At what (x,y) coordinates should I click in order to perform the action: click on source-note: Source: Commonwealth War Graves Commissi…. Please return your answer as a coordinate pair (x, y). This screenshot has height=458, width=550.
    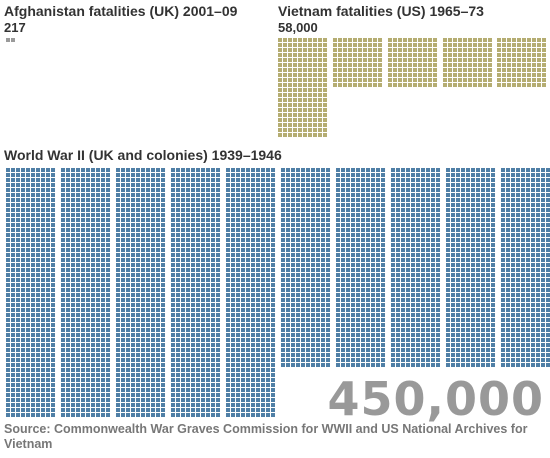
    Looking at the image, I should click on (266, 436).